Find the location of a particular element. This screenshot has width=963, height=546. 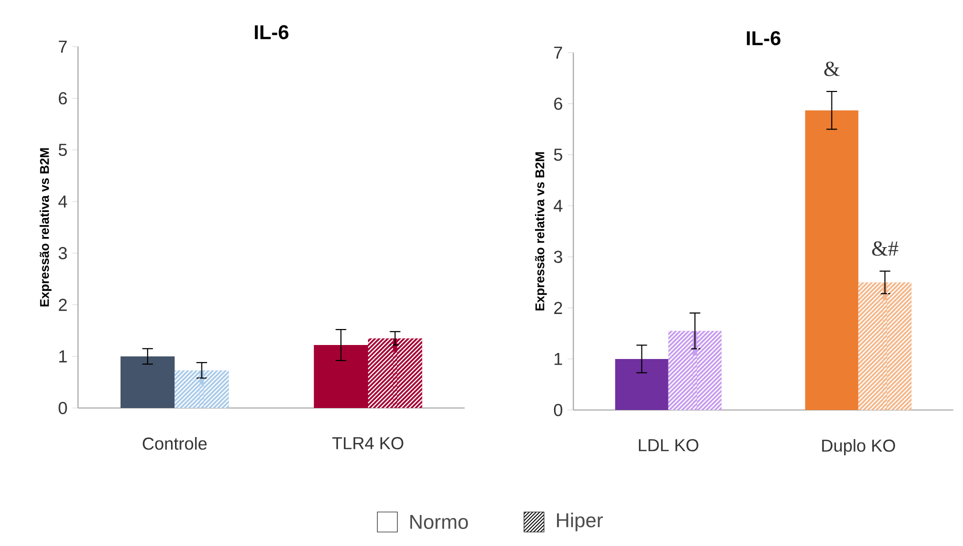

annotation: & is located at coordinates (832, 69).